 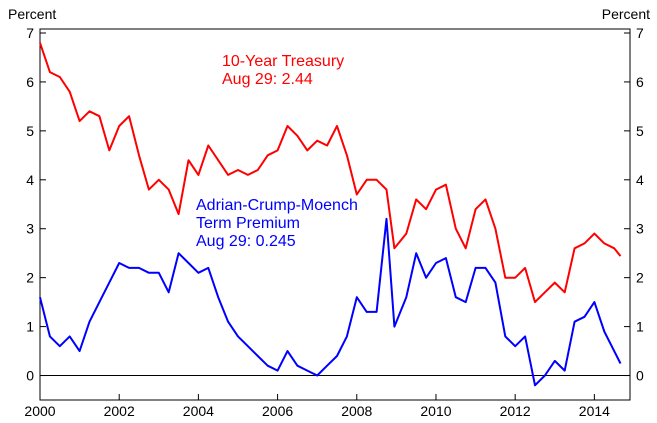 What do you see at coordinates (119, 411) in the screenshot?
I see `x-tick-label: 2002` at bounding box center [119, 411].